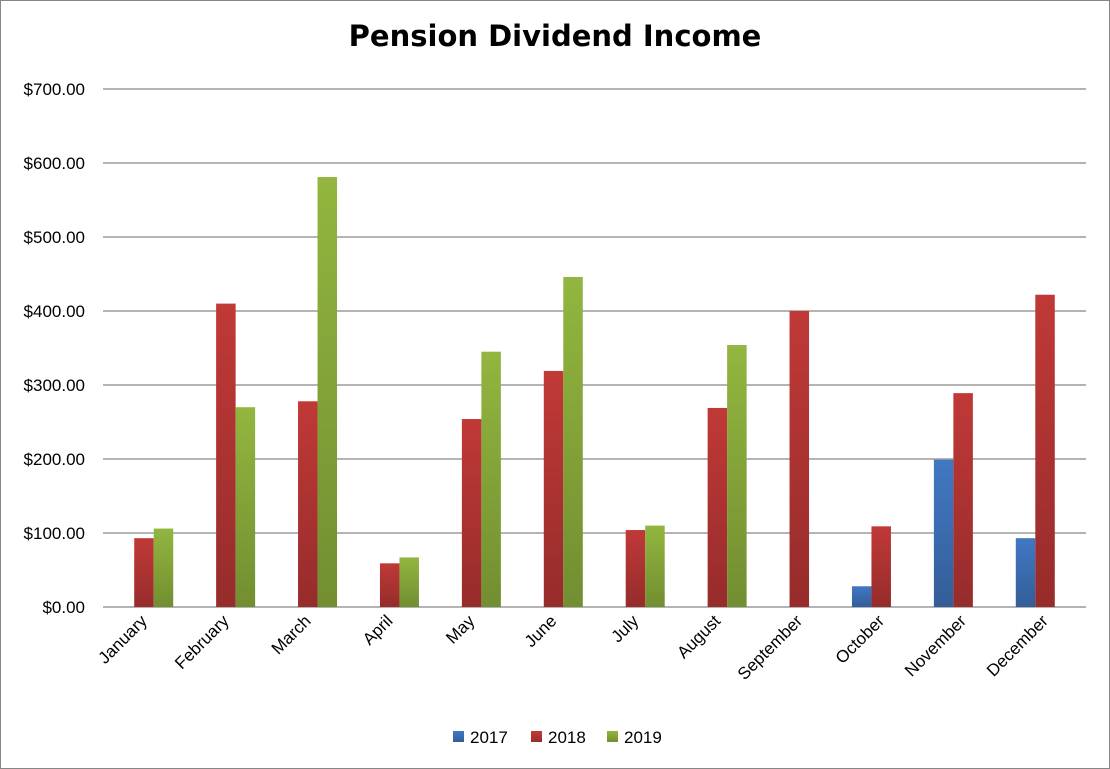 Image resolution: width=1110 pixels, height=769 pixels. I want to click on bar-2018-january, so click(144, 572).